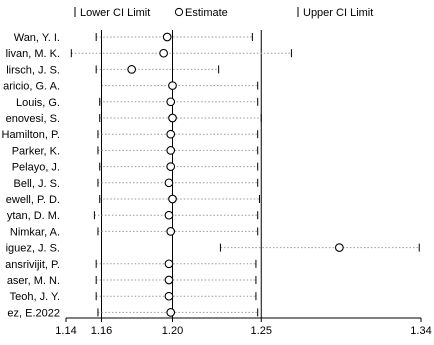 This screenshot has height=345, width=434. Describe the element at coordinates (131, 265) in the screenshot. I see `study-row: ansrivijit, P.` at that location.